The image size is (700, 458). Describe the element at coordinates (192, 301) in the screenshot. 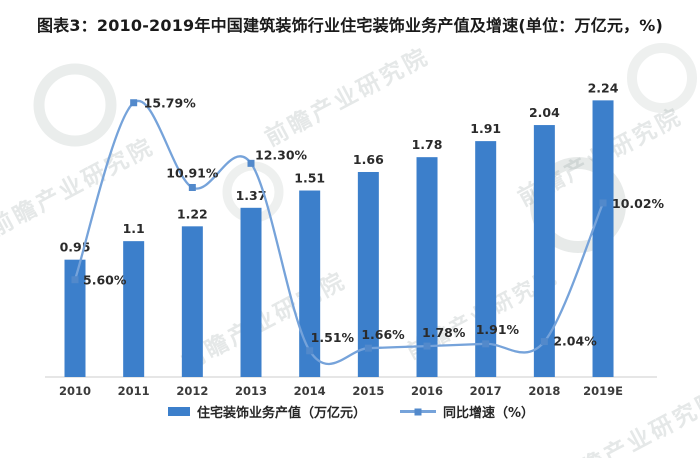

I see `bar-2012` at that location.